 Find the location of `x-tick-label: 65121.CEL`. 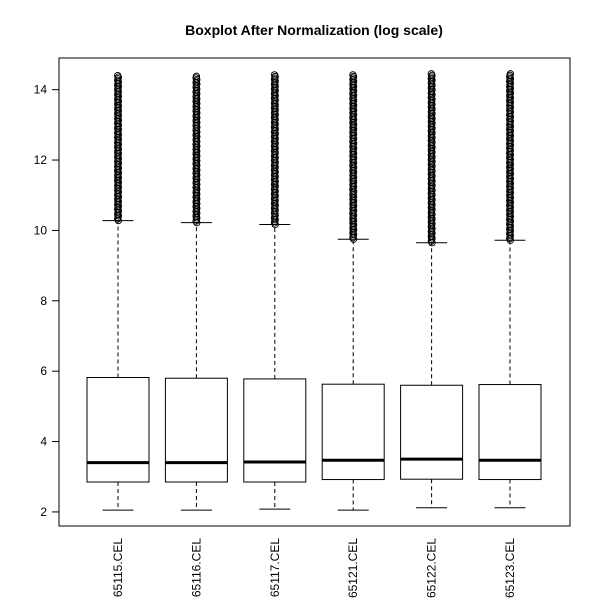

x-tick-label: 65121.CEL is located at coordinates (353, 568).